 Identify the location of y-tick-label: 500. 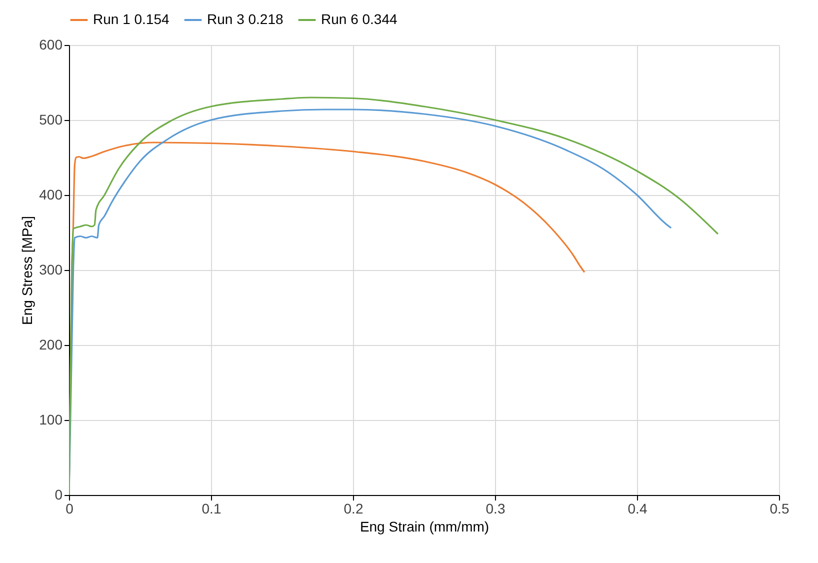
(51, 120).